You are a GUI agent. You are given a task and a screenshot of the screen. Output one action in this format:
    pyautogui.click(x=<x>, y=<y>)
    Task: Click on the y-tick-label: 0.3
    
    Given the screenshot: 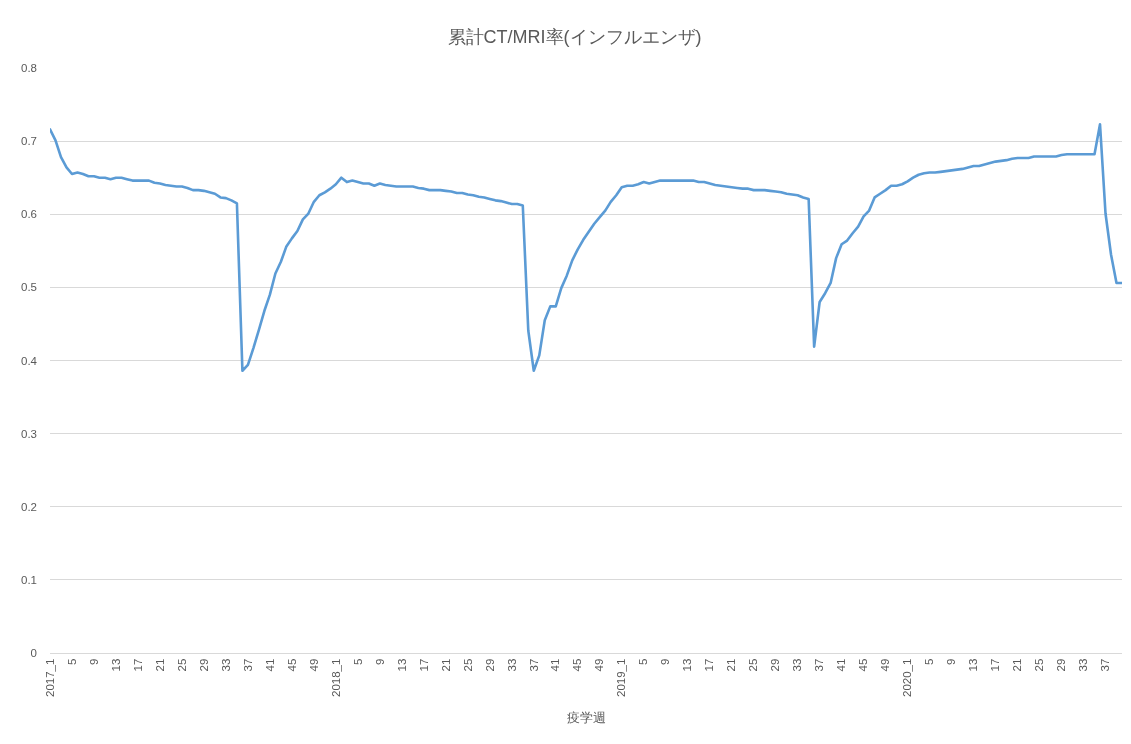 What is the action you would take?
    pyautogui.click(x=29, y=433)
    